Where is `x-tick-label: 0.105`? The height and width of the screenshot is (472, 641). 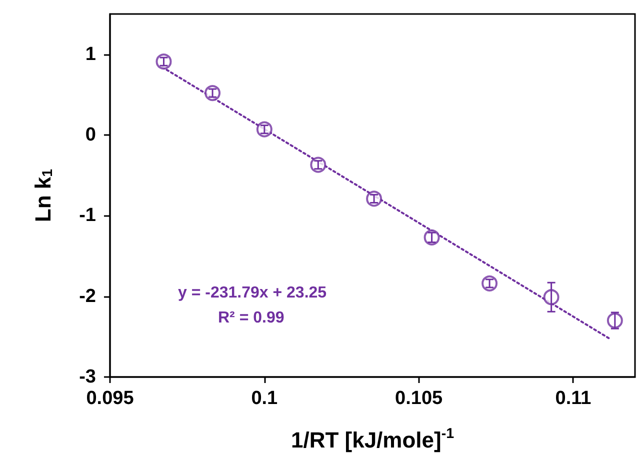
x-tick-label: 0.105 is located at coordinates (419, 398).